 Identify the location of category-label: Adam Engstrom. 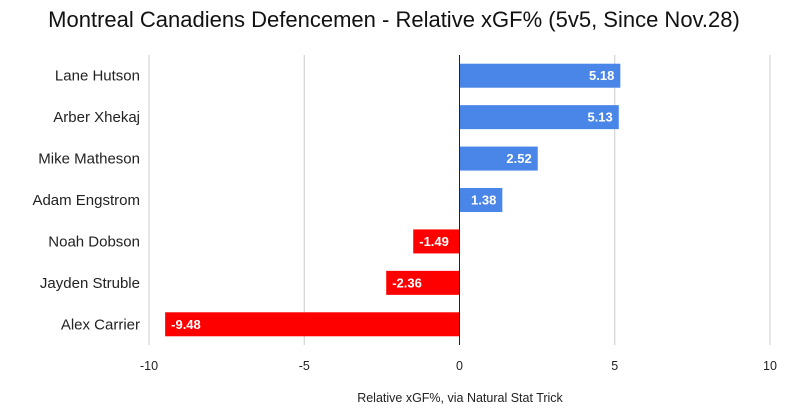
(86, 200).